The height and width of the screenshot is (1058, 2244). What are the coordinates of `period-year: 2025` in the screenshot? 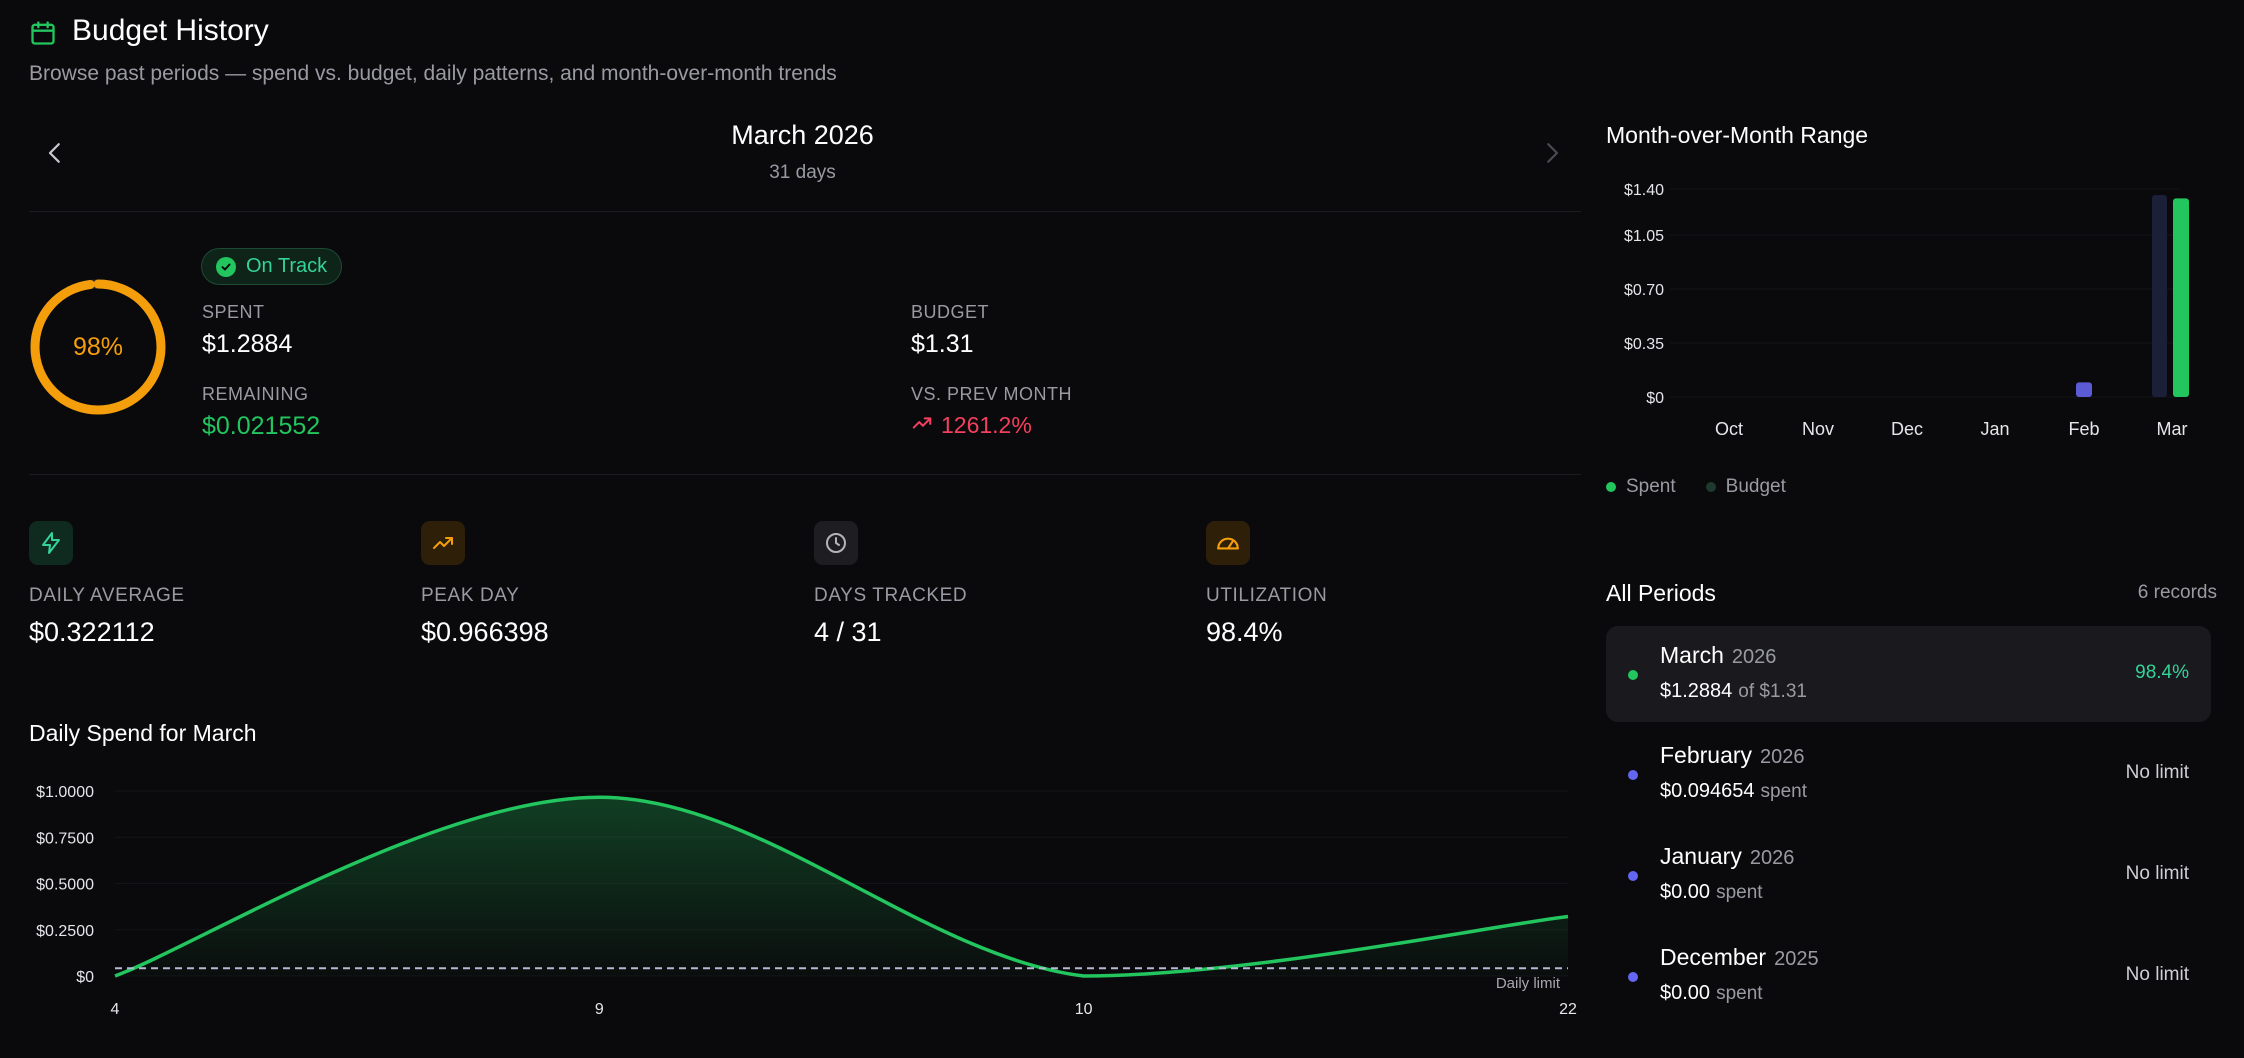 It's located at (1796, 959).